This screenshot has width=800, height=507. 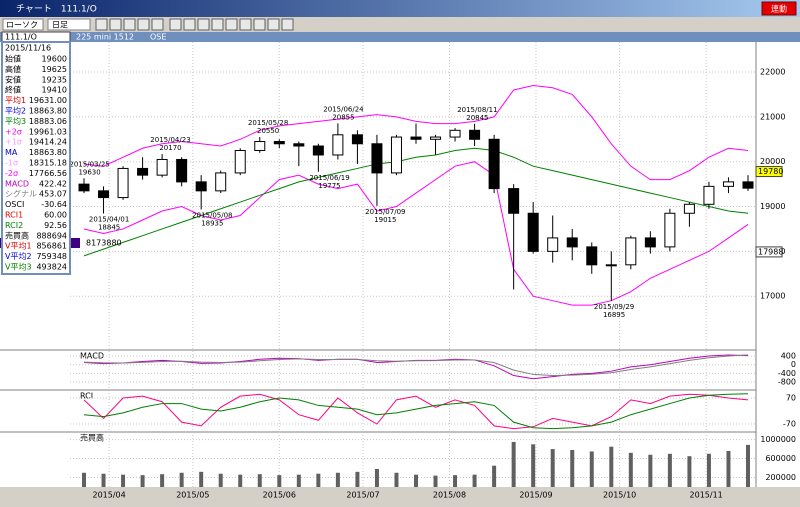 I want to click on info-label: OSCI, so click(x=14, y=204).